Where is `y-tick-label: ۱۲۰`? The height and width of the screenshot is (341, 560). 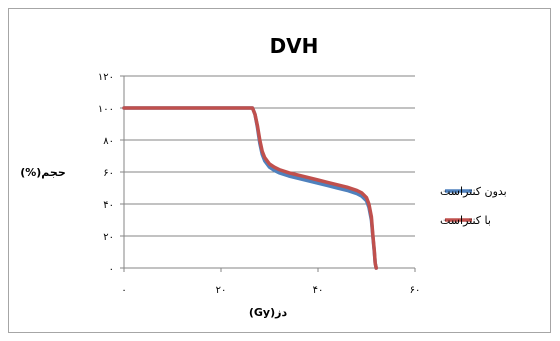 y-tick-label: ۱۲۰ is located at coordinates (106, 77).